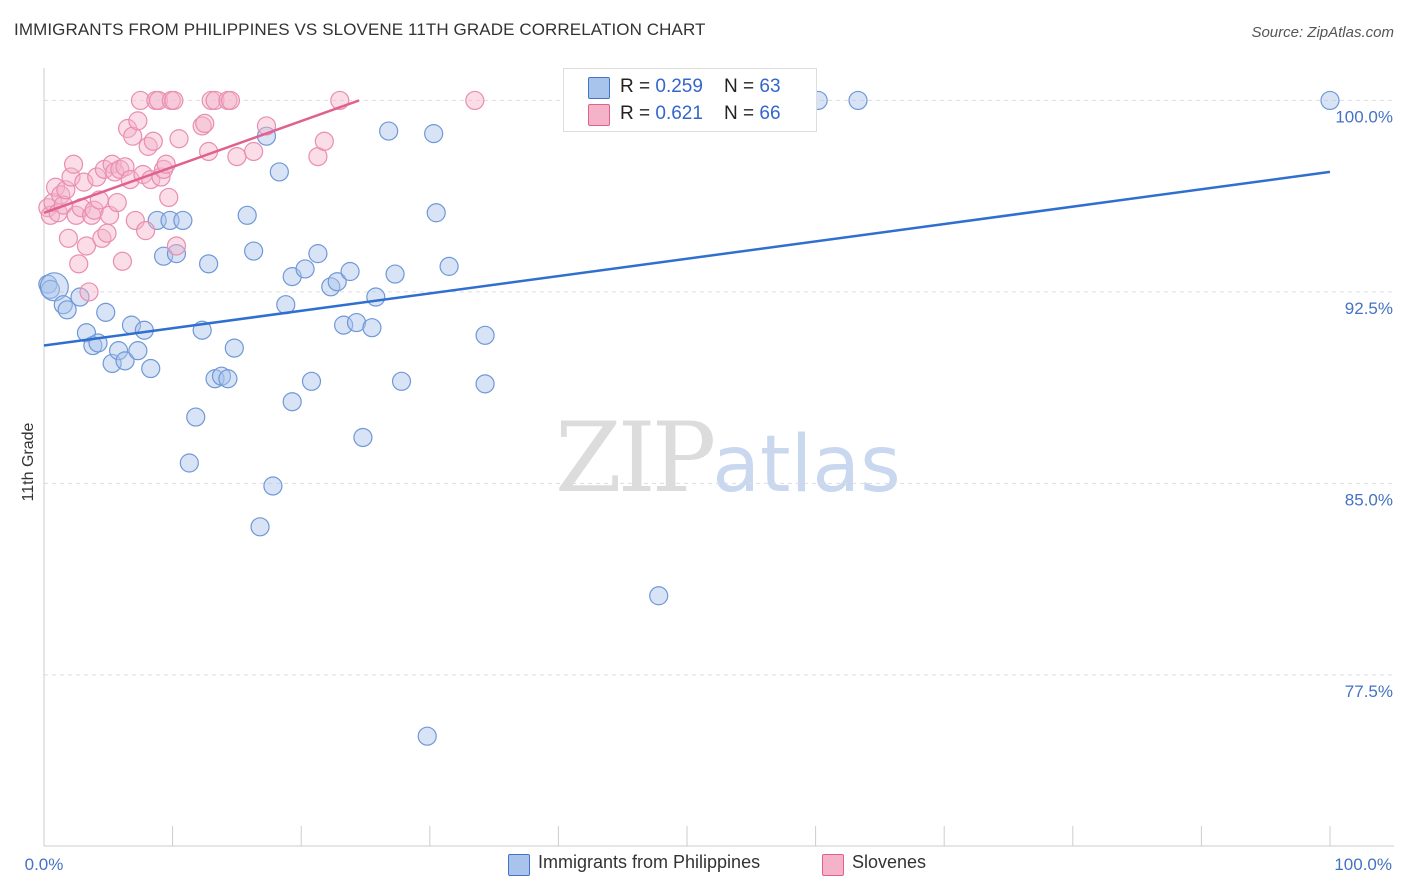 This screenshot has width=1406, height=892. Describe the element at coordinates (889, 862) in the screenshot. I see `bottom-legend-label: Slovenes` at that location.